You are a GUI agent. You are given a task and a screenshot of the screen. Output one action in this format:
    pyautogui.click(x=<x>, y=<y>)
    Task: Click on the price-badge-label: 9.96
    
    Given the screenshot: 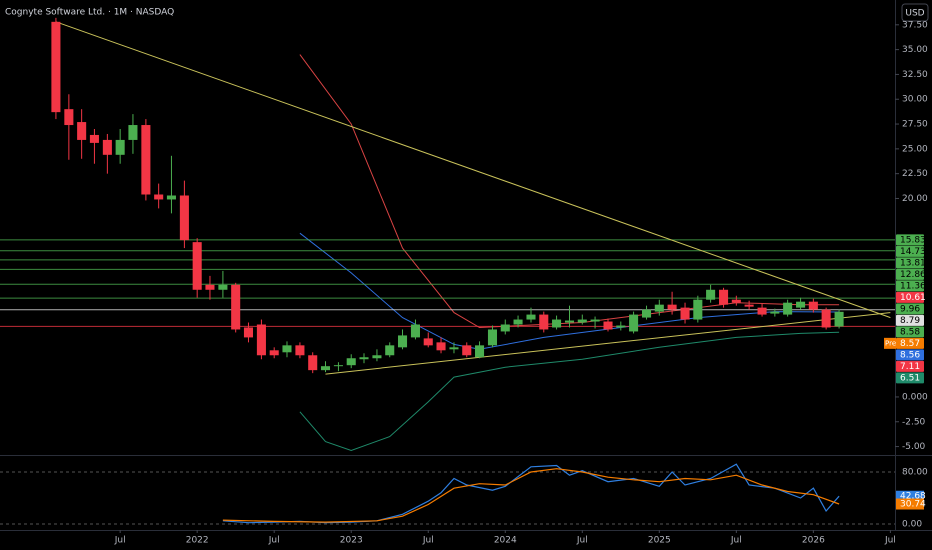 What is the action you would take?
    pyautogui.click(x=910, y=309)
    